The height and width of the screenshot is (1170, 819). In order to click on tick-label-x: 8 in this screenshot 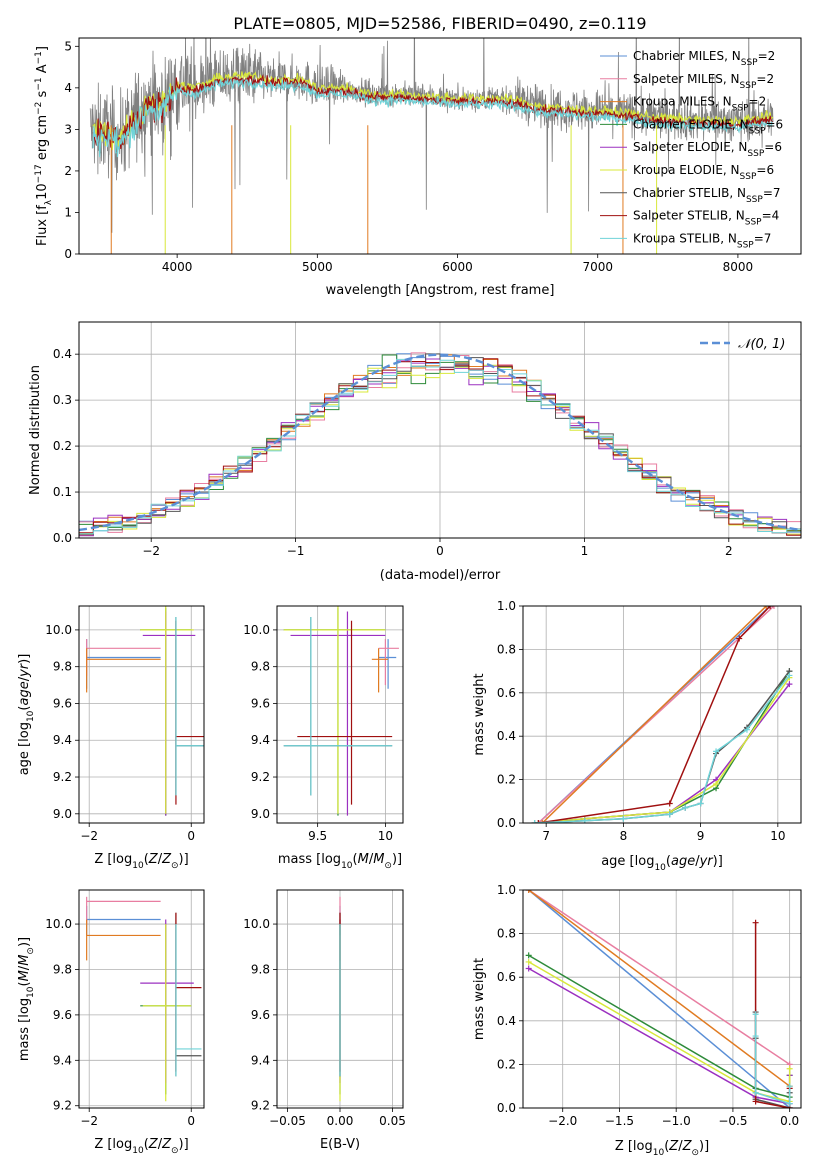, I will do `click(624, 836)`.